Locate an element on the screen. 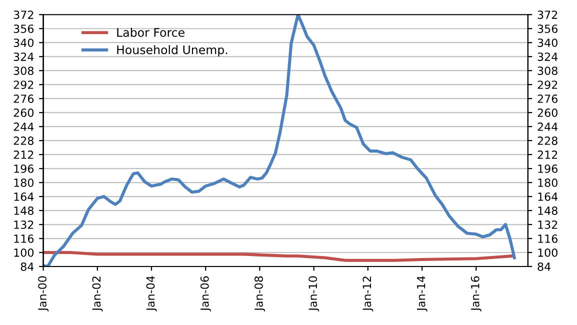 Image resolution: width=577 pixels, height=325 pixels. y-tick-label: 116 is located at coordinates (24, 238).